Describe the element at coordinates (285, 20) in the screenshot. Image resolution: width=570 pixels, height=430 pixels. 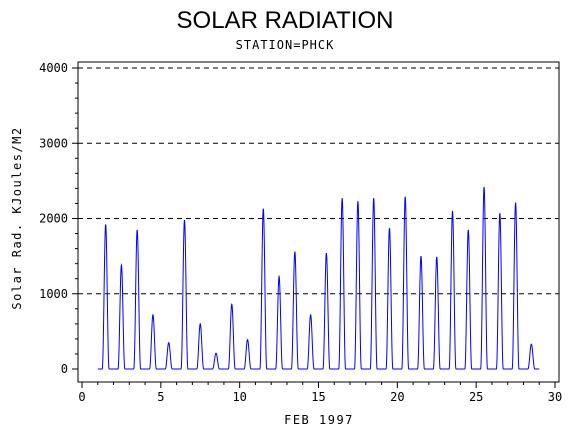
I see `chart-title: SOLAR RADIATION` at that location.